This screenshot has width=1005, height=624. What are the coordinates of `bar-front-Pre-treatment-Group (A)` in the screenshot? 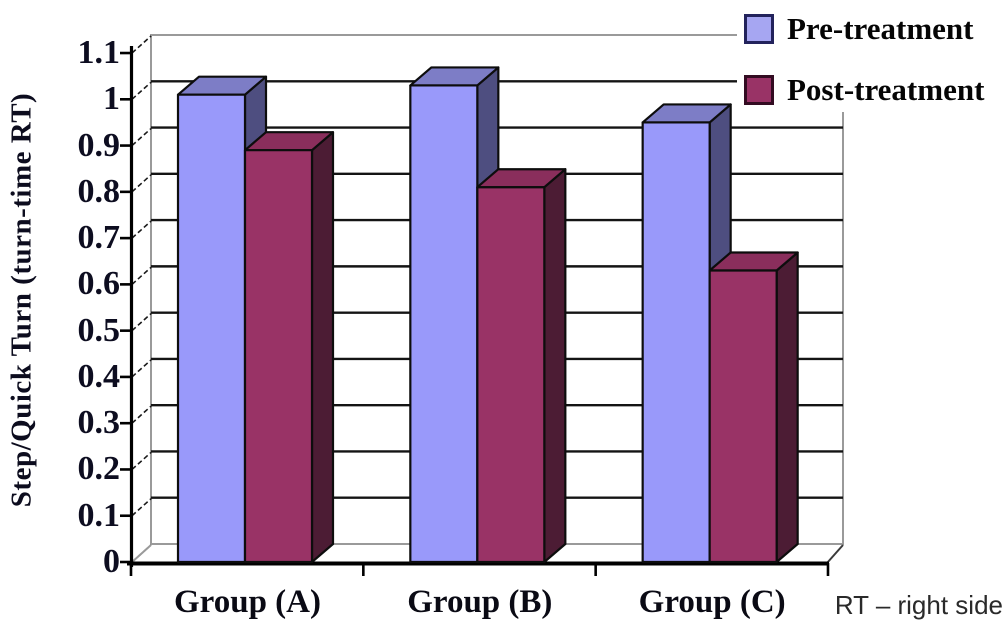 It's located at (211, 328).